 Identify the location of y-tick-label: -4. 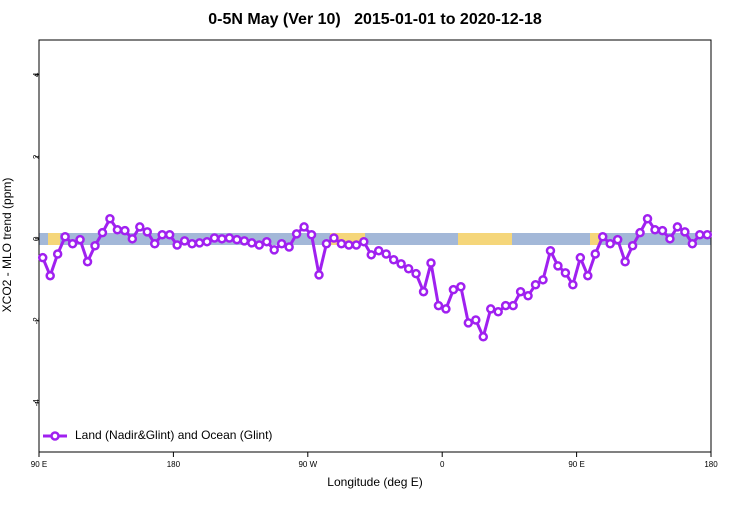
(36, 403).